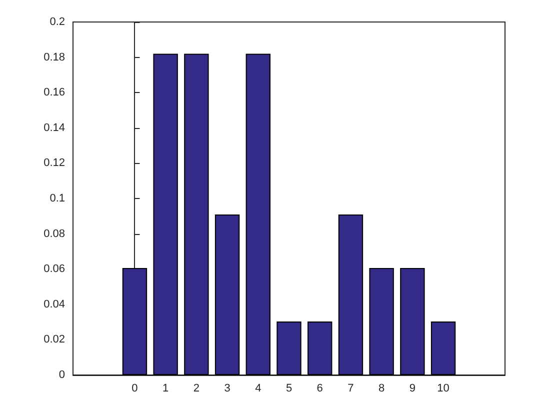  I want to click on y-tick-label: 0.06, so click(54, 269).